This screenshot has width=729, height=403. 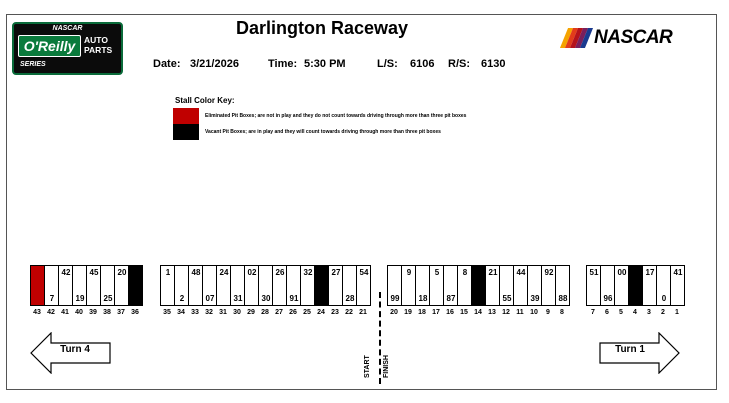 What do you see at coordinates (52, 298) in the screenshot?
I see `car-number: 7` at bounding box center [52, 298].